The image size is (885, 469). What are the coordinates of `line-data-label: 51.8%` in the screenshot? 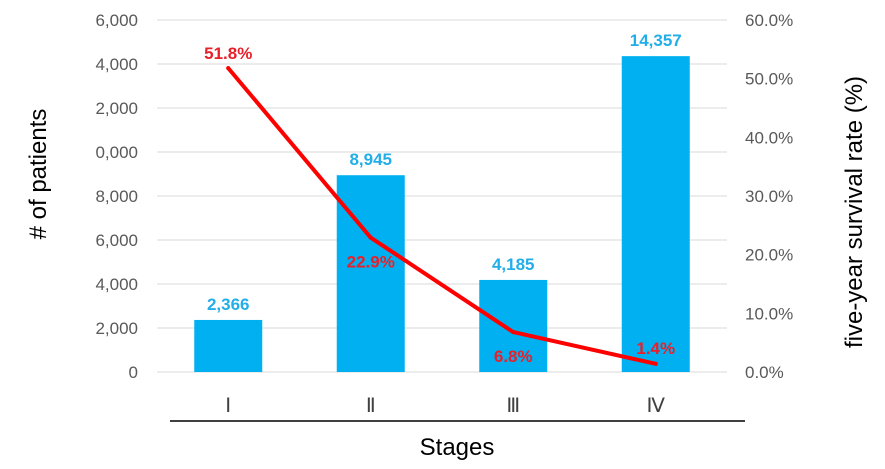 It's located at (228, 53).